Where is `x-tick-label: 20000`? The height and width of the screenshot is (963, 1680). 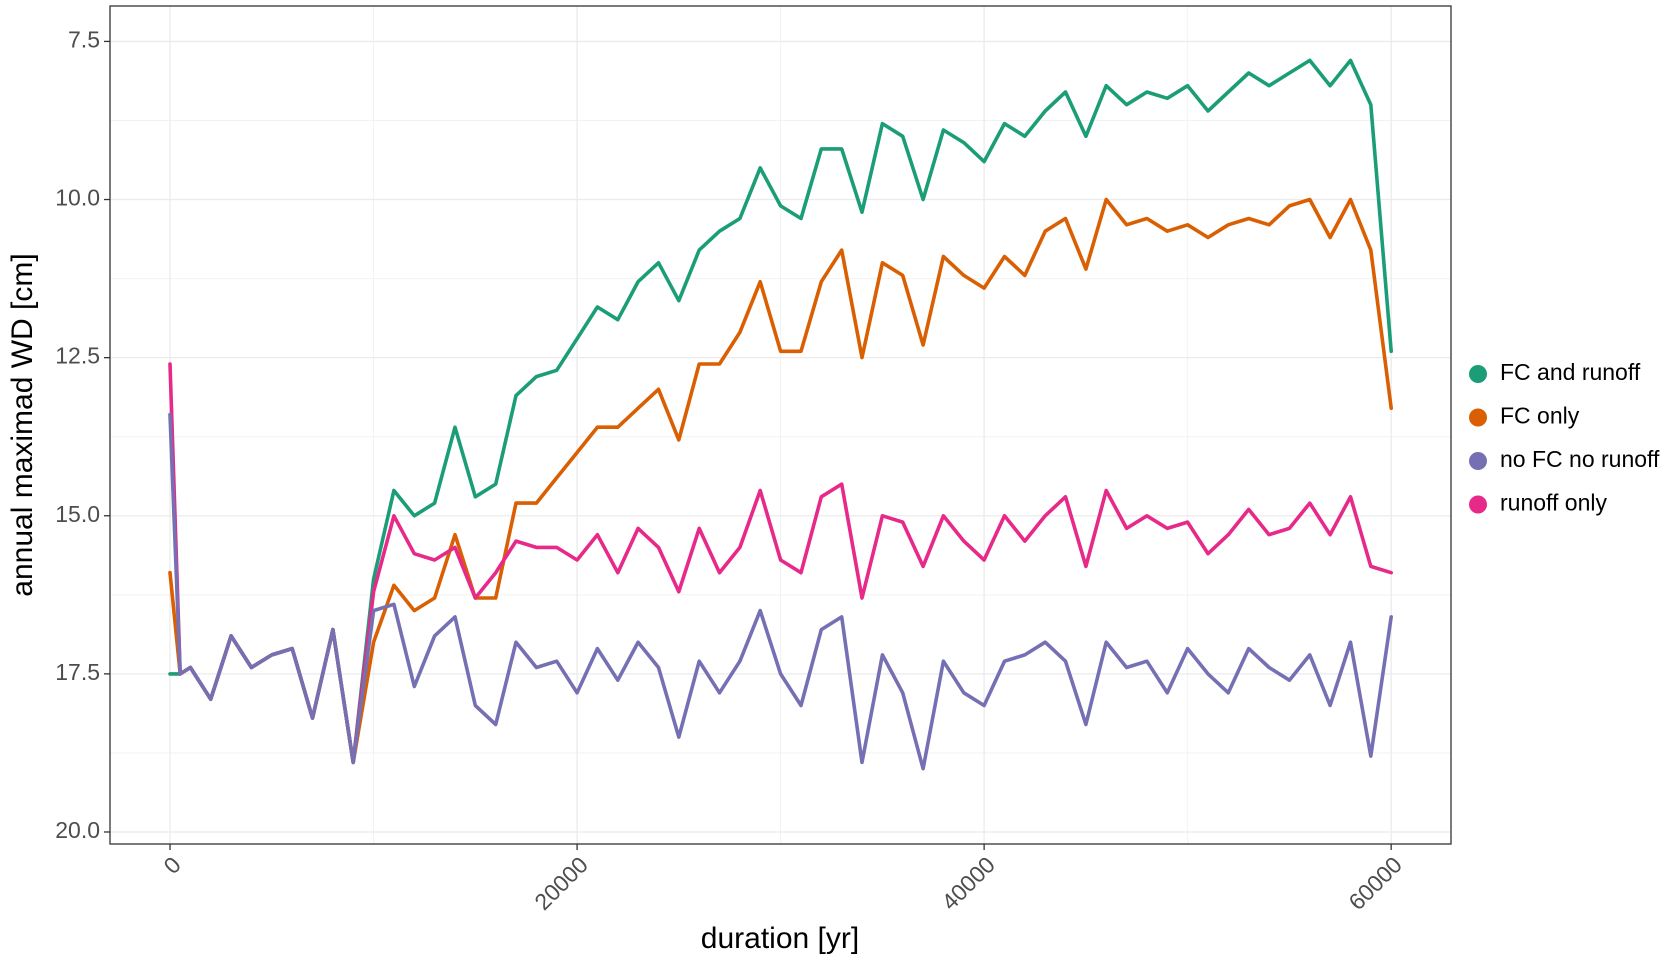
x-tick-label: 20000 is located at coordinates (561, 883).